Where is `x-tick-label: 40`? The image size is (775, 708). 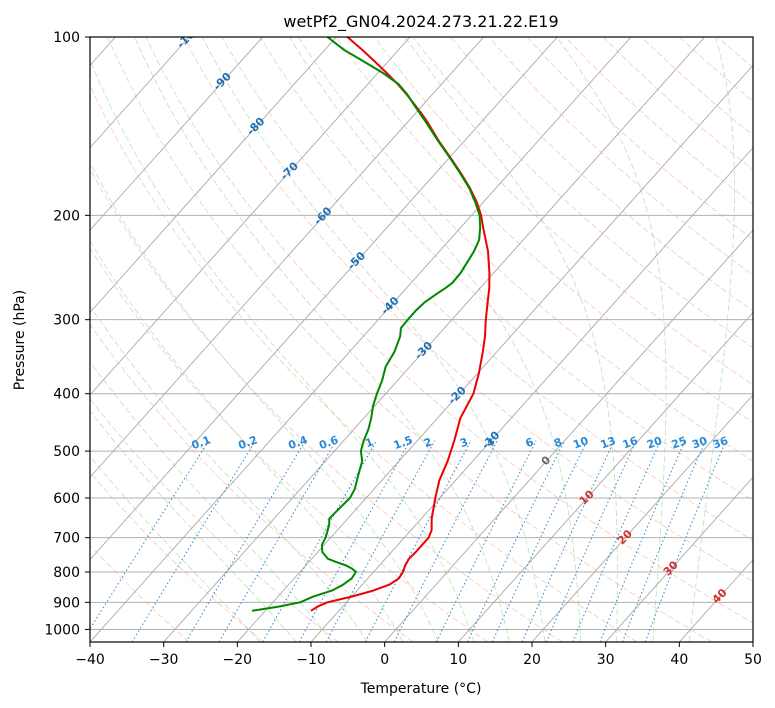 x-tick-label: 40 is located at coordinates (679, 660).